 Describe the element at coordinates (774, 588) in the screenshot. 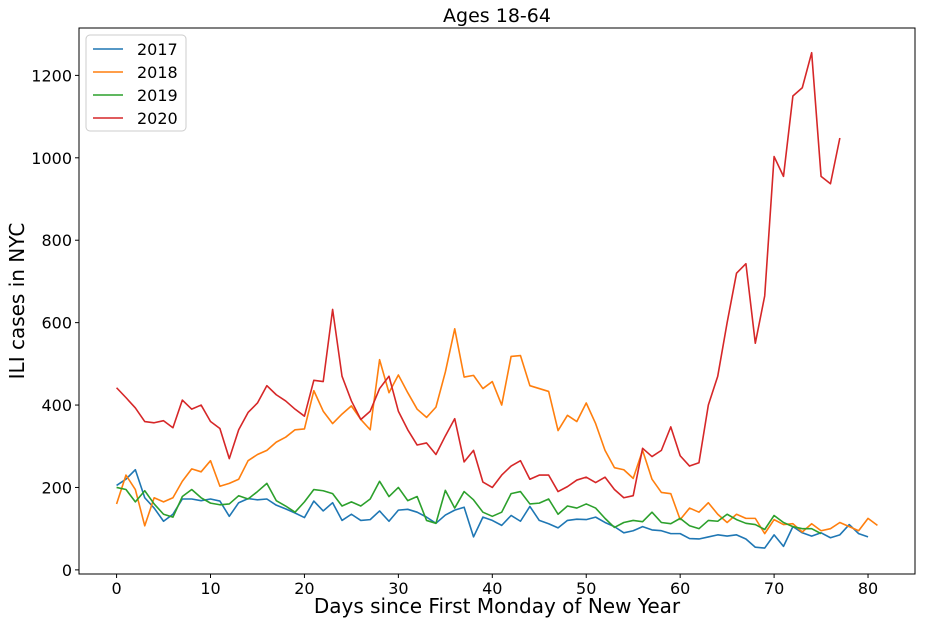

I see `x-tick-label: 70` at that location.